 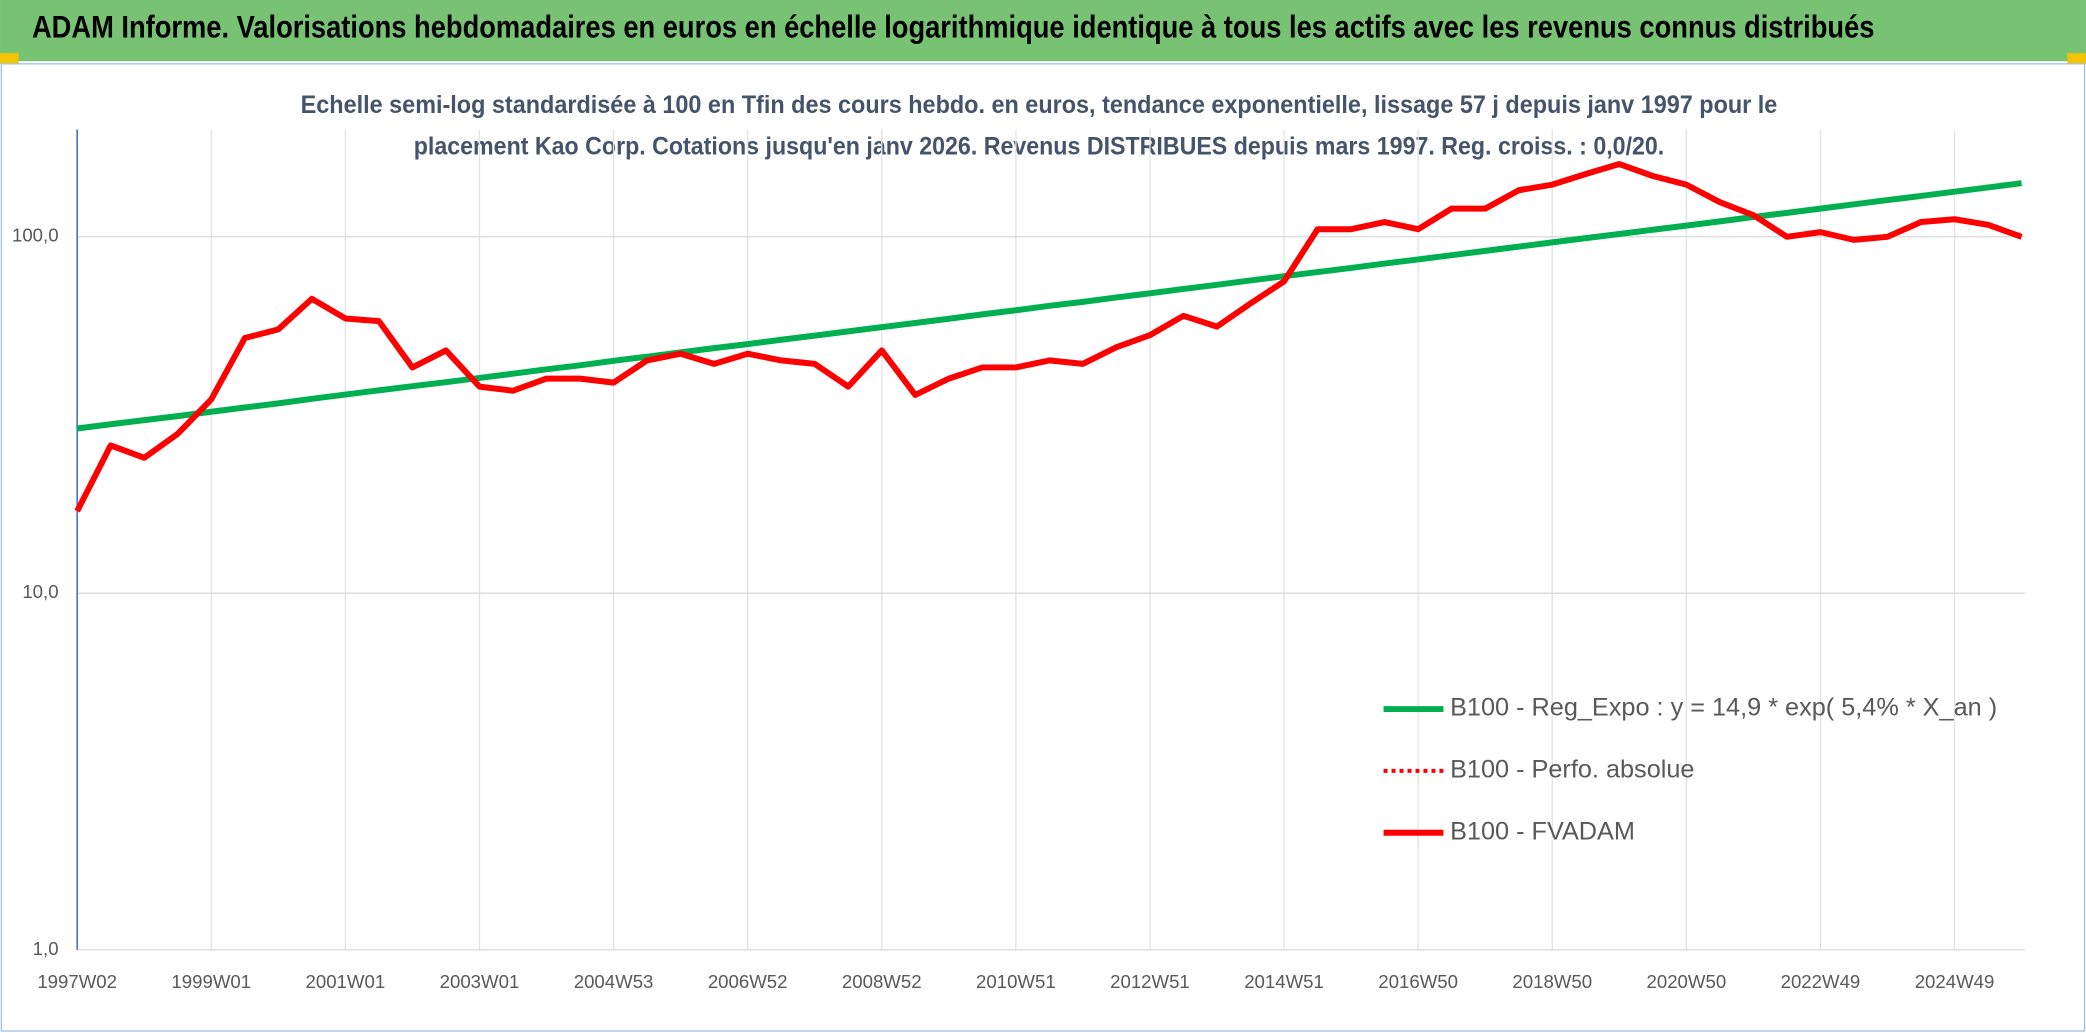 I want to click on x-tick-label: 2016W50, so click(x=1418, y=981).